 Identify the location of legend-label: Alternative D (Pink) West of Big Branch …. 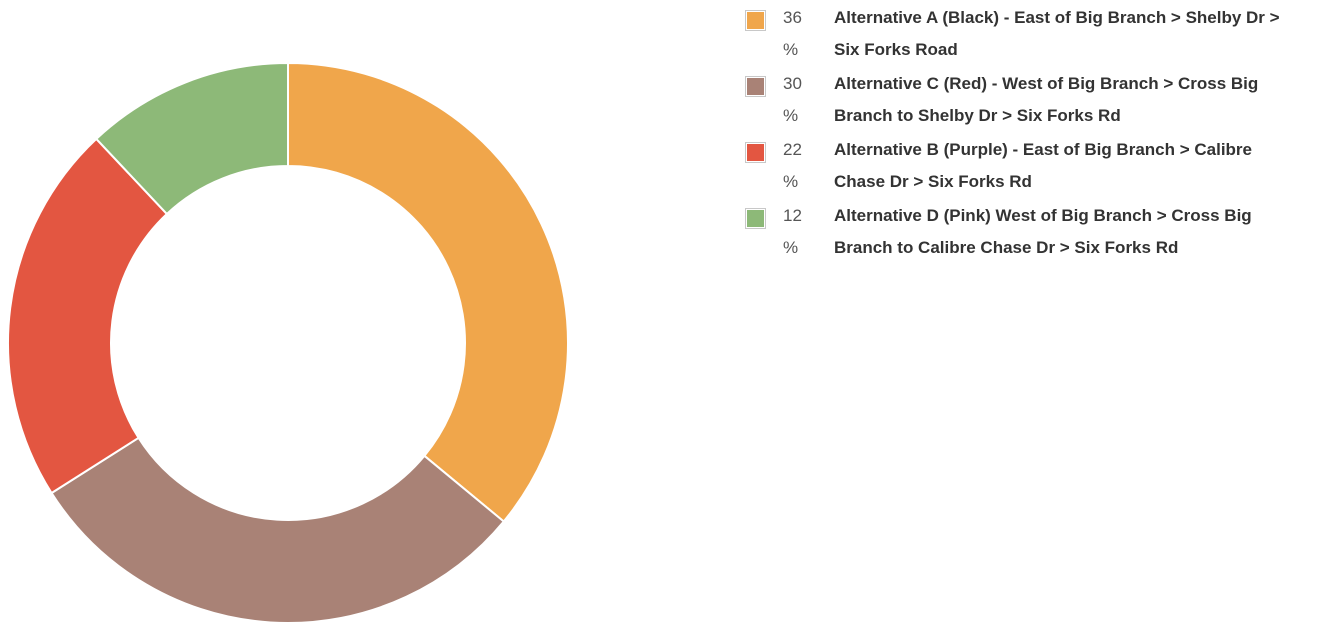
(1043, 231).